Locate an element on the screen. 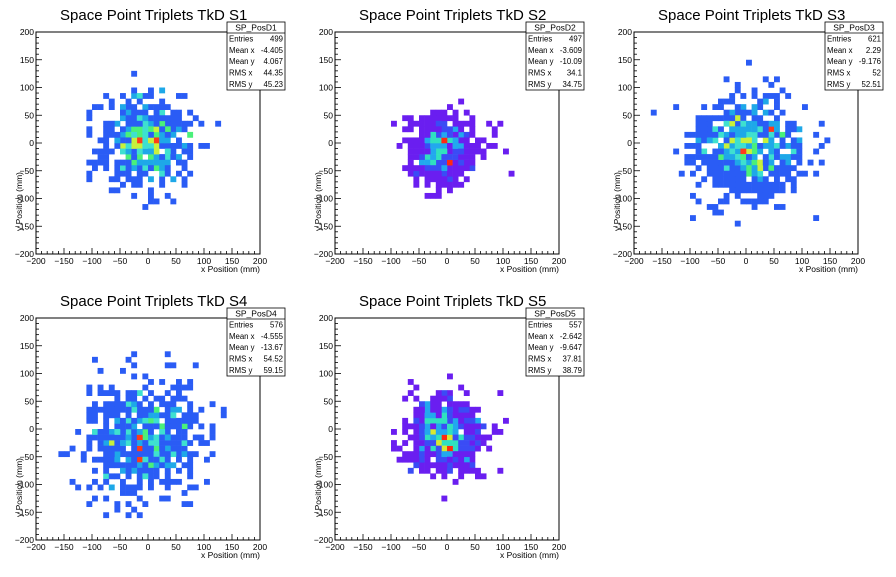 This screenshot has width=896, height=577. bin-layer is located at coordinates (453, 148).